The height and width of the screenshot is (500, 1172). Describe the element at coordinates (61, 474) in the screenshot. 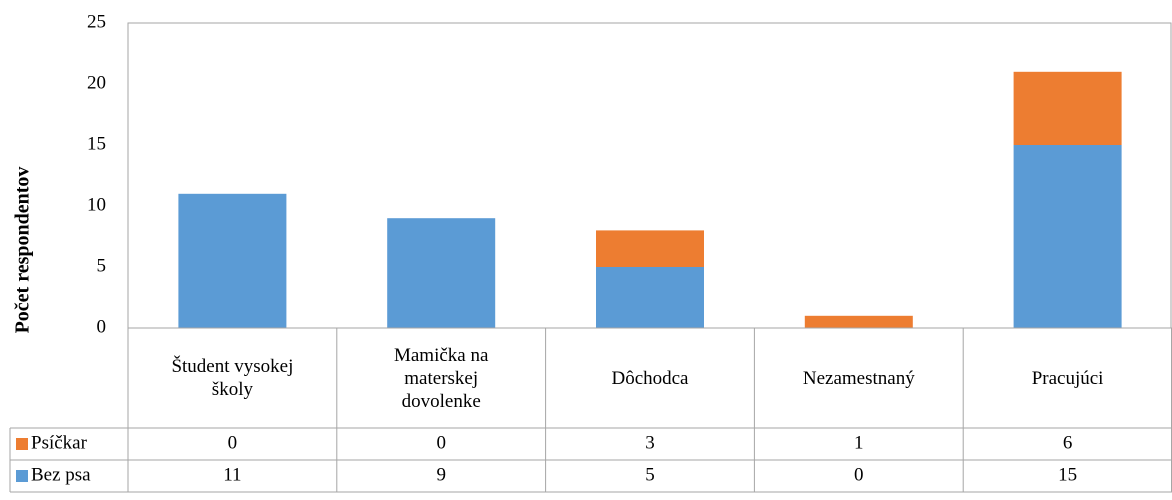

I see `legend-label: Bez psa` at that location.